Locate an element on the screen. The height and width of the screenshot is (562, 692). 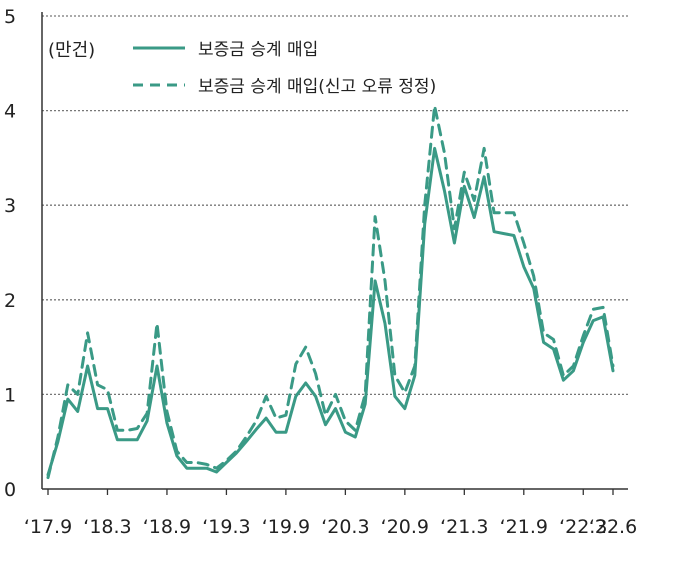
x-tick-label: ‘21.9 is located at coordinates (524, 527).